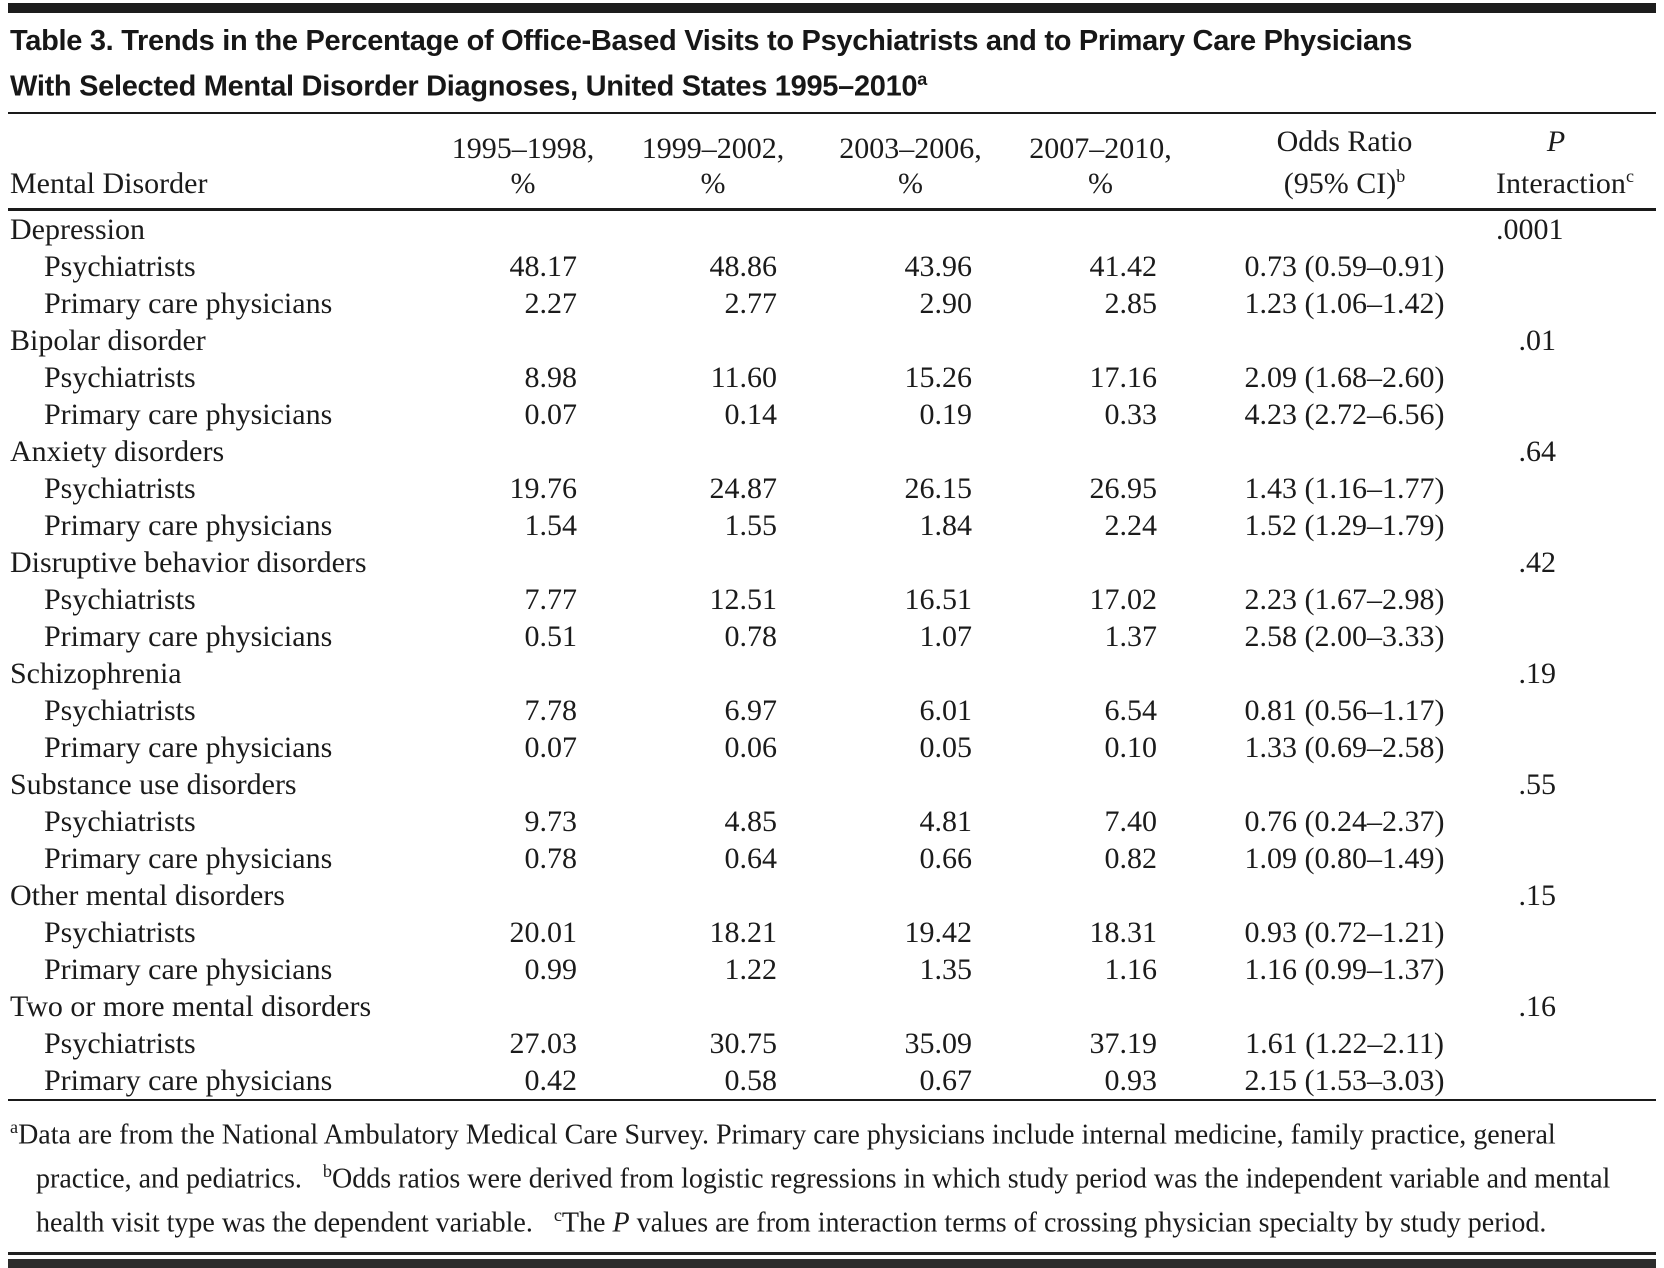  I want to click on percent-cell: 0.19, so click(946, 414).